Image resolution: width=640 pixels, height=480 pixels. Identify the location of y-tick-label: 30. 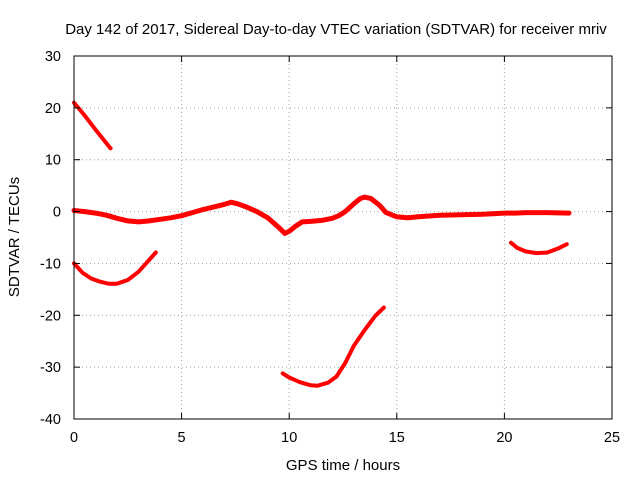
(53, 57).